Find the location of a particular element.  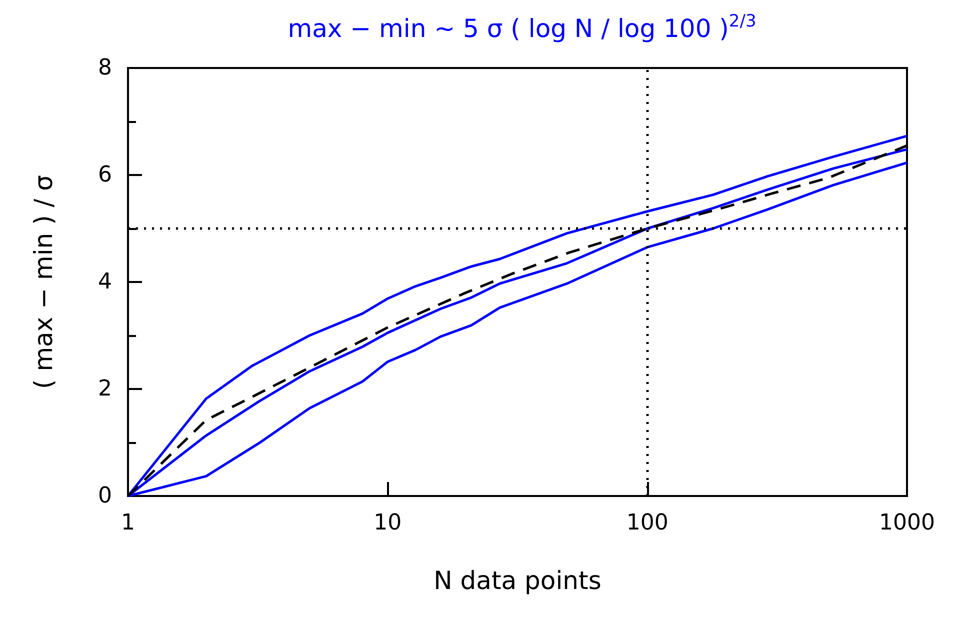

x-tick-label: 1 is located at coordinates (128, 523).